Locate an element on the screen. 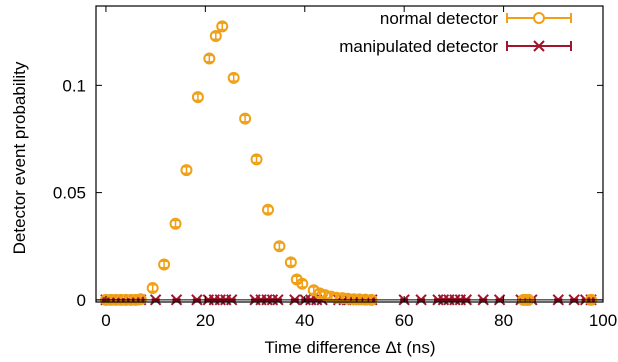 The image size is (618, 362). x-tick-label: 20 is located at coordinates (205, 320).